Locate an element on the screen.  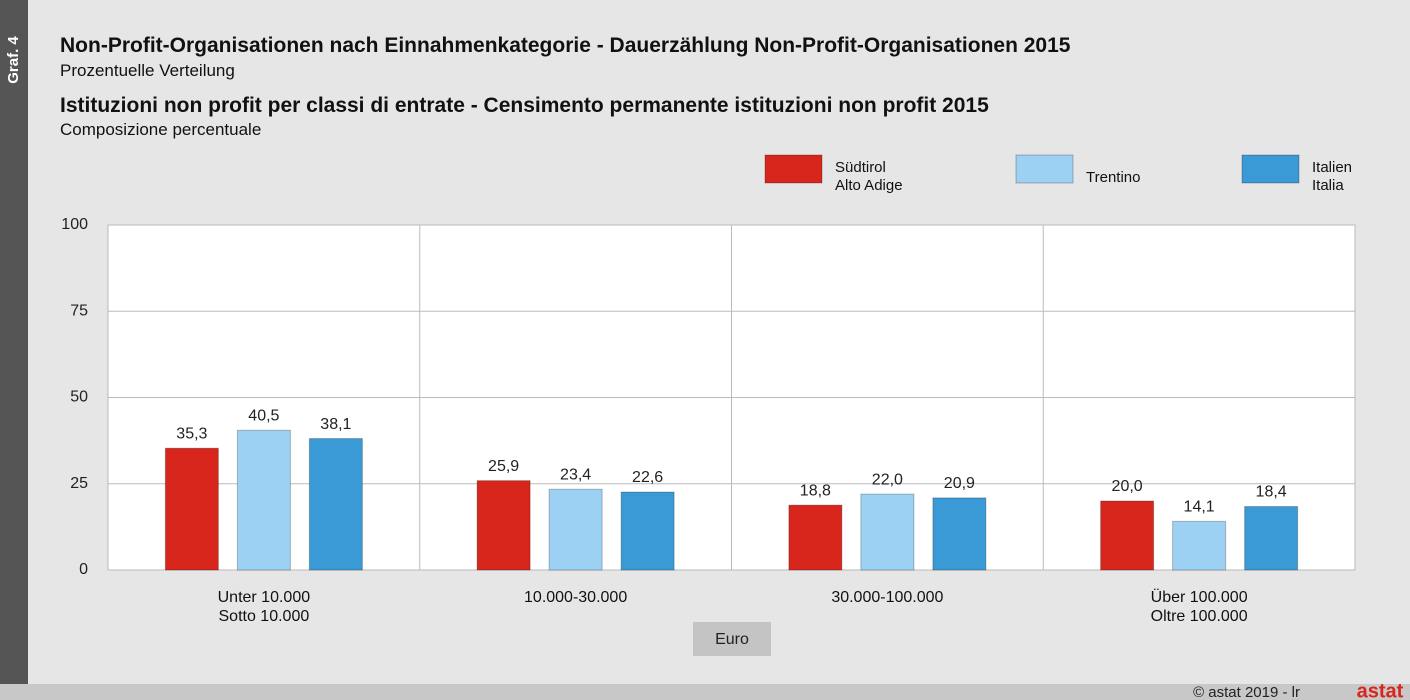
subtitle2: Composizione percentuale is located at coordinates (161, 129).